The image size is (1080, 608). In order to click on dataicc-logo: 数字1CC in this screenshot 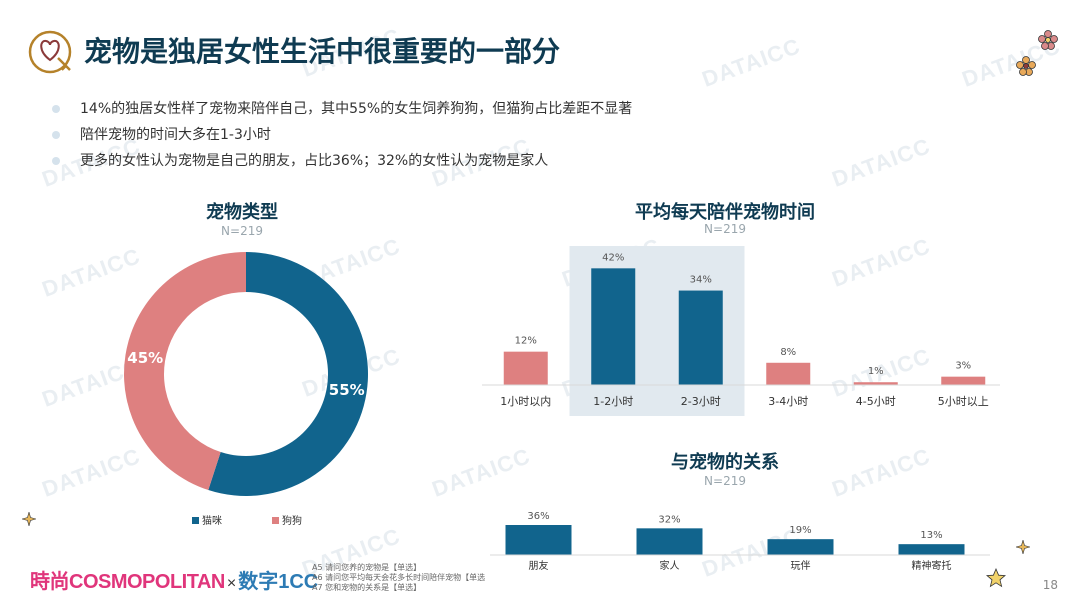, I will do `click(278, 582)`.